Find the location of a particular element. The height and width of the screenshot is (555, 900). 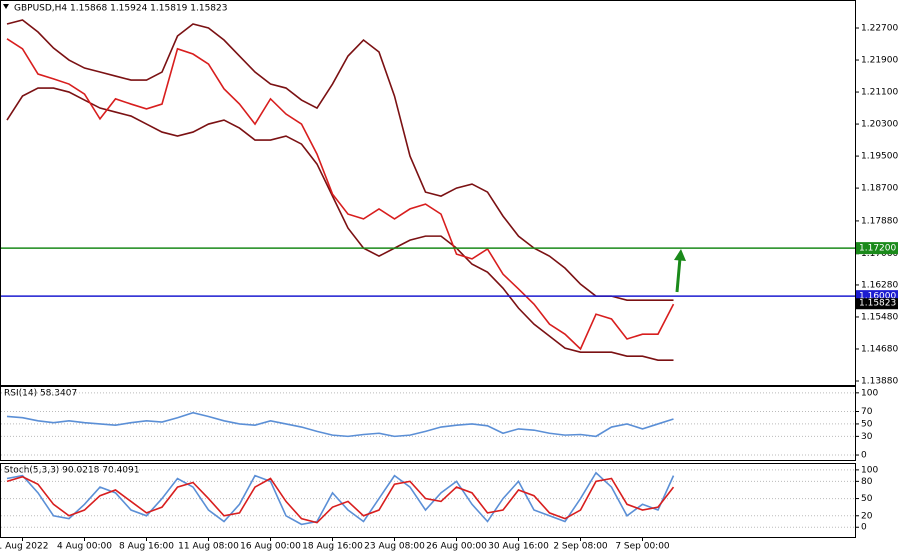

last-price-box is located at coordinates (877, 304).